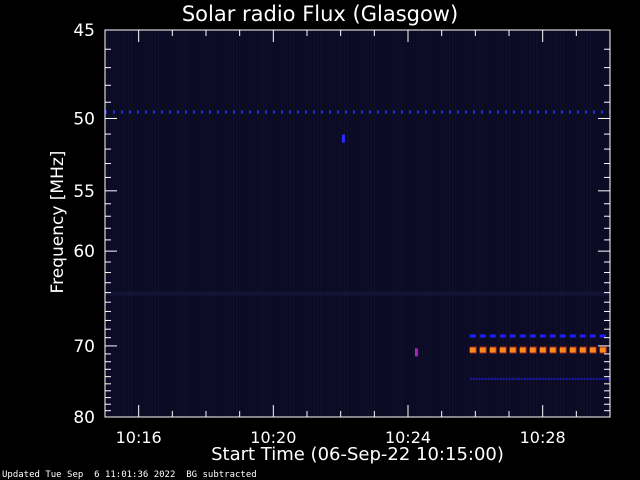 The height and width of the screenshot is (480, 640). Describe the element at coordinates (84, 252) in the screenshot. I see `y-tick-label: 60` at that location.